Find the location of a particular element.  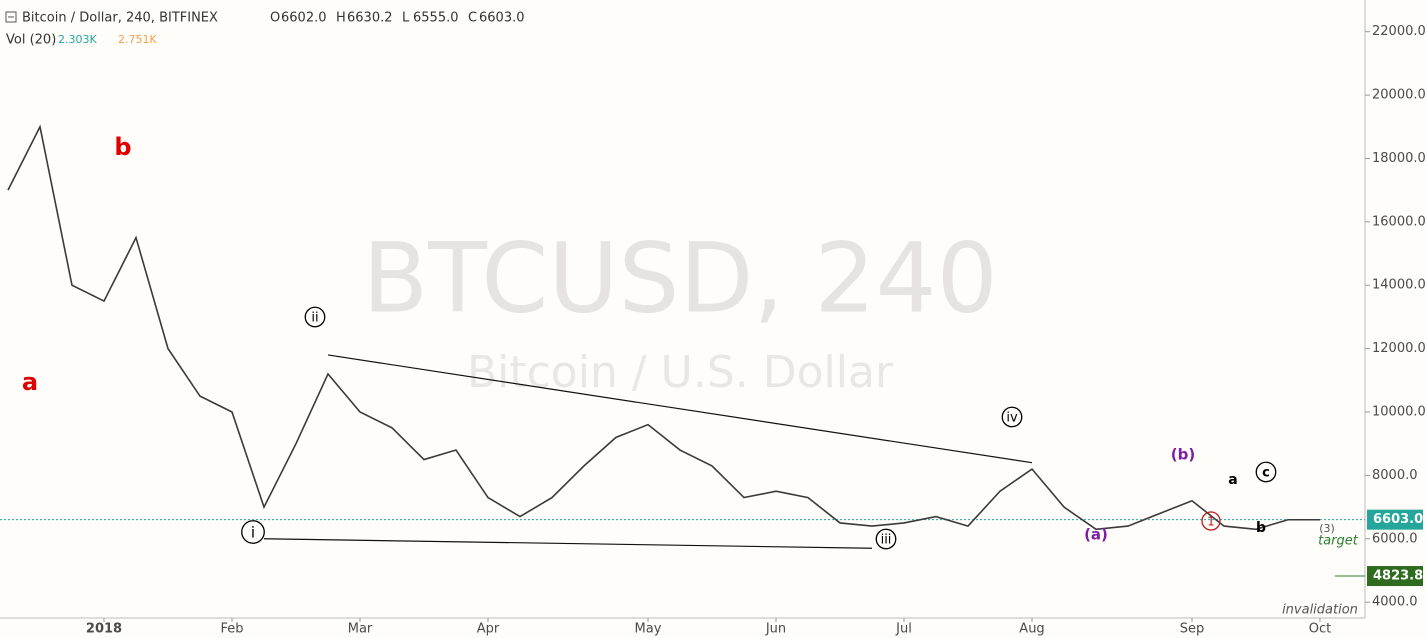

x-tick-label: Oct is located at coordinates (1320, 629).